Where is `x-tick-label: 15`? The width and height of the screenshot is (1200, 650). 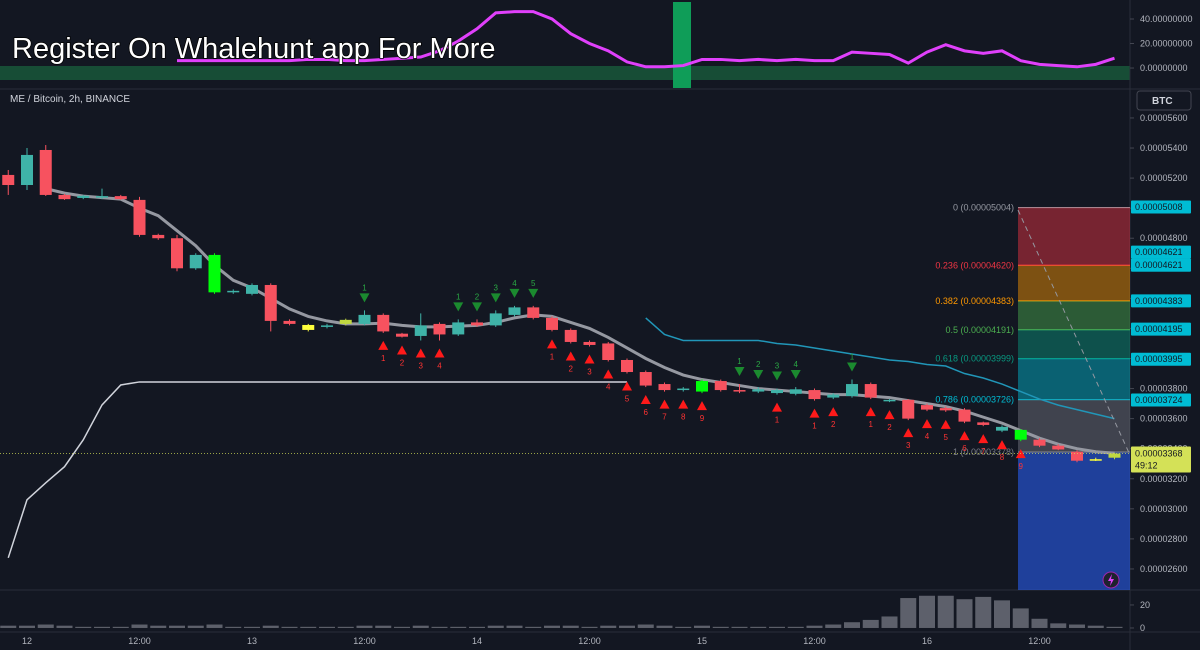 x-tick-label: 15 is located at coordinates (702, 641).